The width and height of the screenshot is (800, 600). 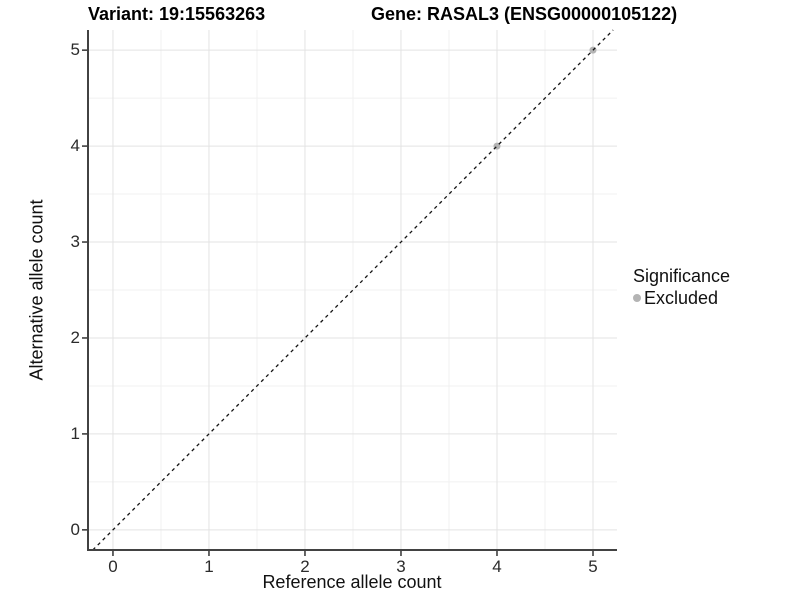 I want to click on x-tick-label: 3, so click(x=401, y=566).